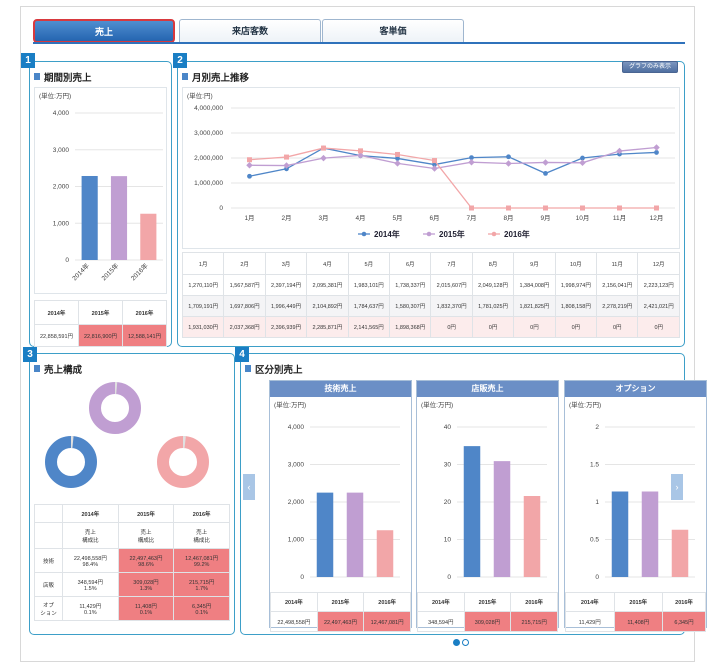 This screenshot has width=710, height=666. What do you see at coordinates (576, 263) in the screenshot?
I see `month-header: 10月` at bounding box center [576, 263].